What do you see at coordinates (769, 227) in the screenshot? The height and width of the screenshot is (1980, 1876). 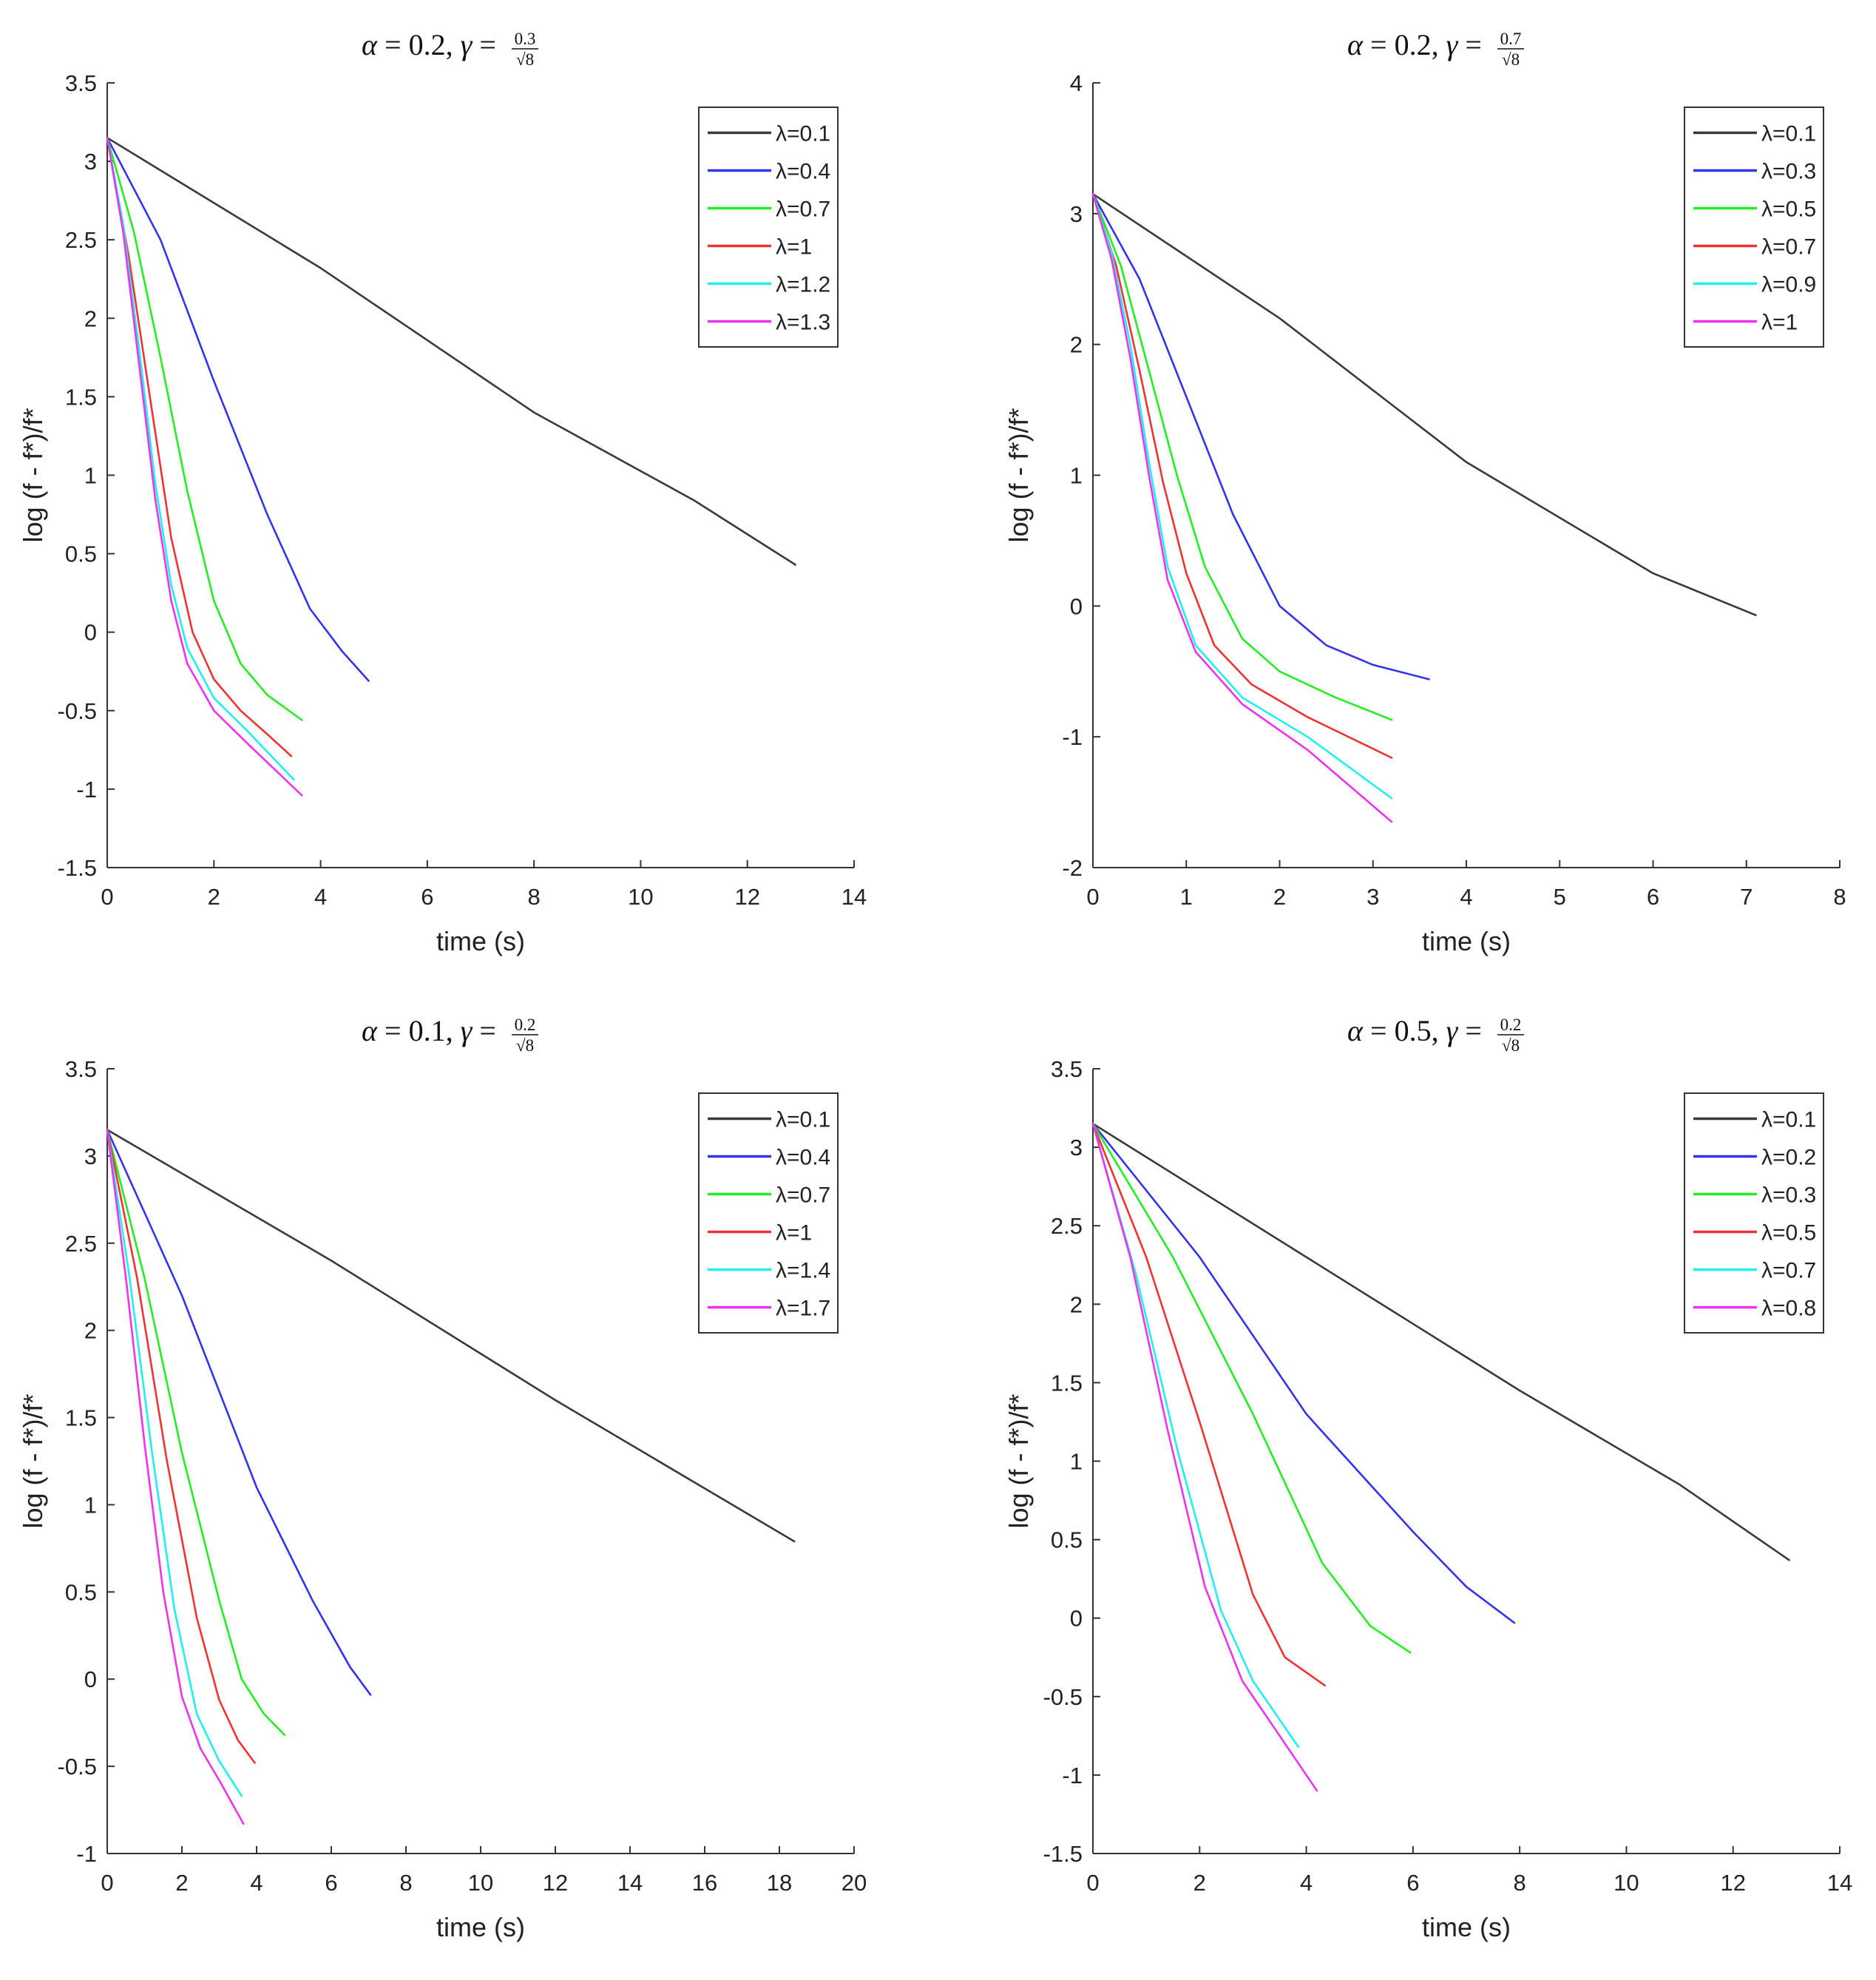 I see `legend: λ=0.1 λ=0.4 λ=0.7 λ=1 λ=1.2 λ=1.3` at bounding box center [769, 227].